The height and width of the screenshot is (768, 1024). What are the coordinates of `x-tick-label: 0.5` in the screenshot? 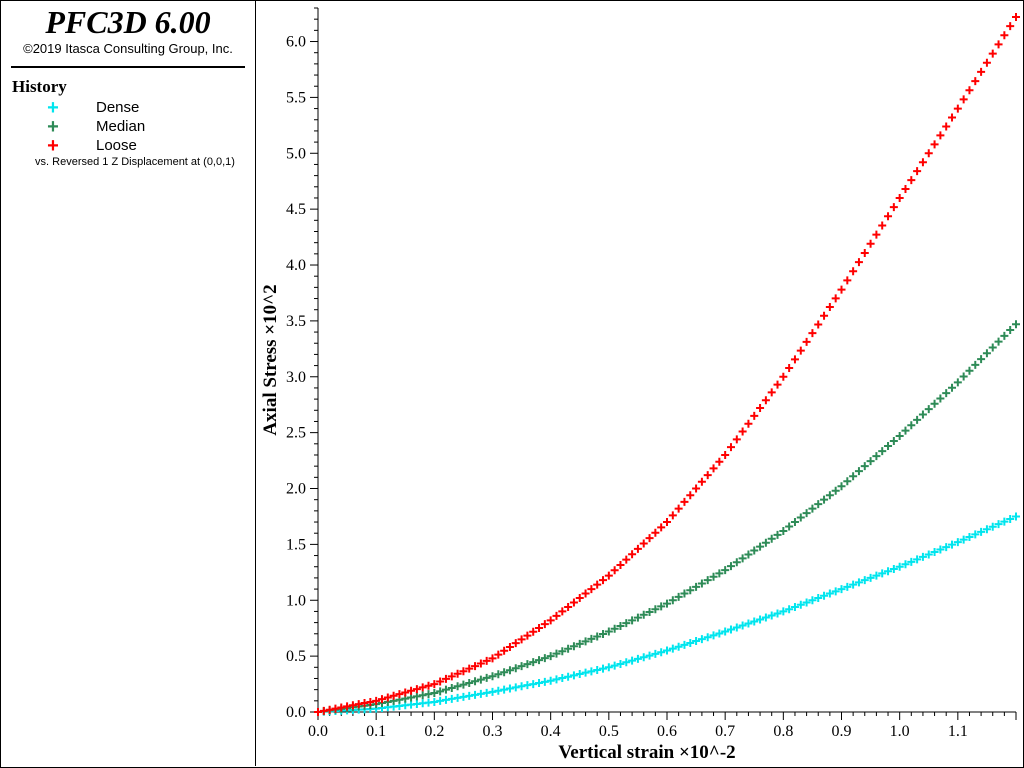 It's located at (609, 731).